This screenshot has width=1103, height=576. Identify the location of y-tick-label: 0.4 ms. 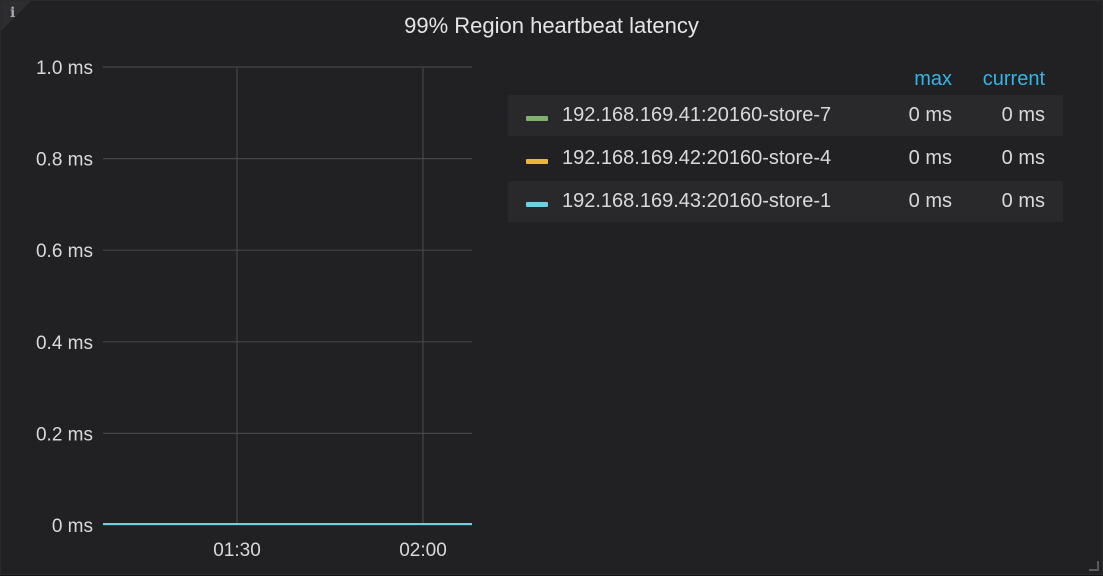
(64, 343).